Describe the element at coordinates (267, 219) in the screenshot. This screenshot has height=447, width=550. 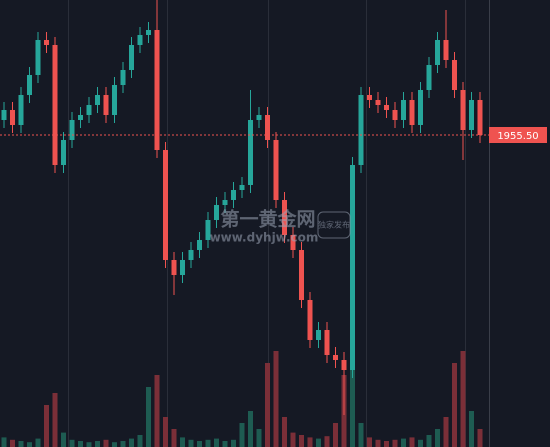
I see `watermark-name: 第一黄金网` at that location.